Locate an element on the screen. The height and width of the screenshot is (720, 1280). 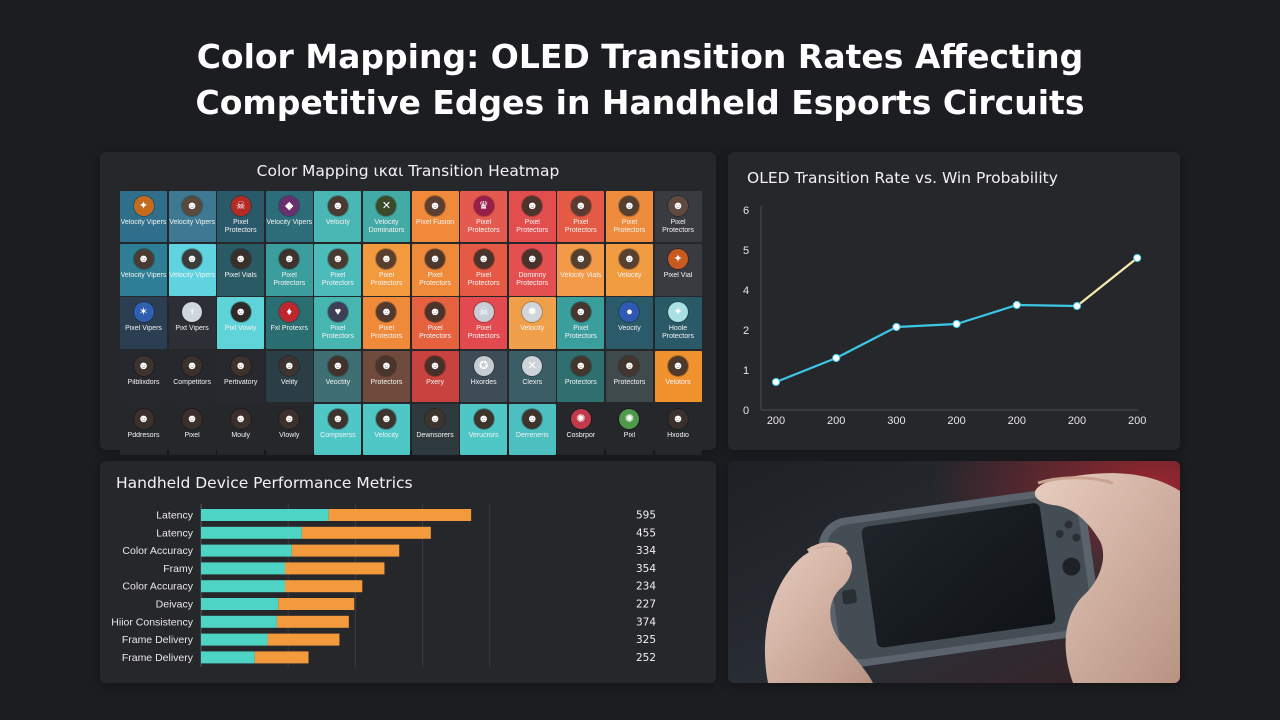
heatmap-cell: ☻ Protectors is located at coordinates (629, 376).